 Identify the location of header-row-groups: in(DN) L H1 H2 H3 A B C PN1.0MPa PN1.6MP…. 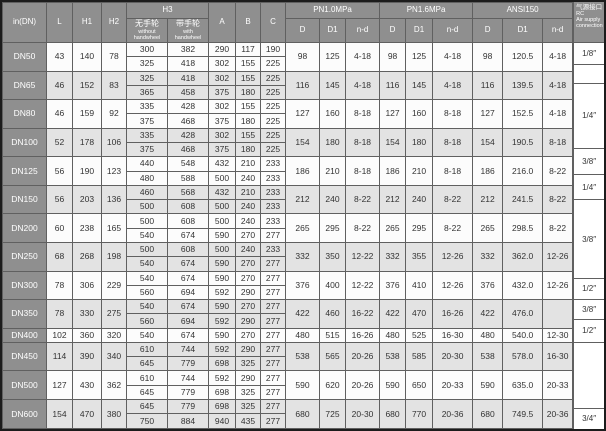
(288, 22).